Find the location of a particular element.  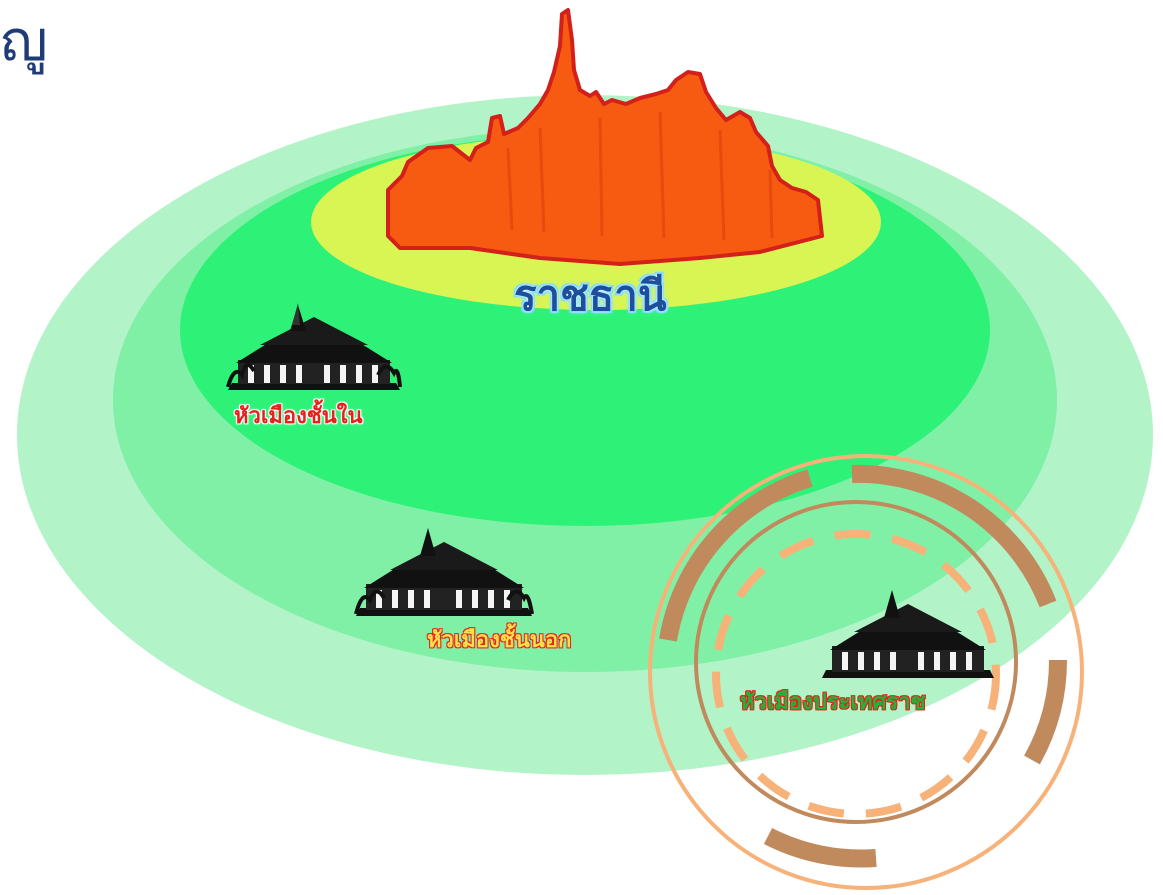

tributary-label: หัวเมืองประเทศราช is located at coordinates (833, 702).